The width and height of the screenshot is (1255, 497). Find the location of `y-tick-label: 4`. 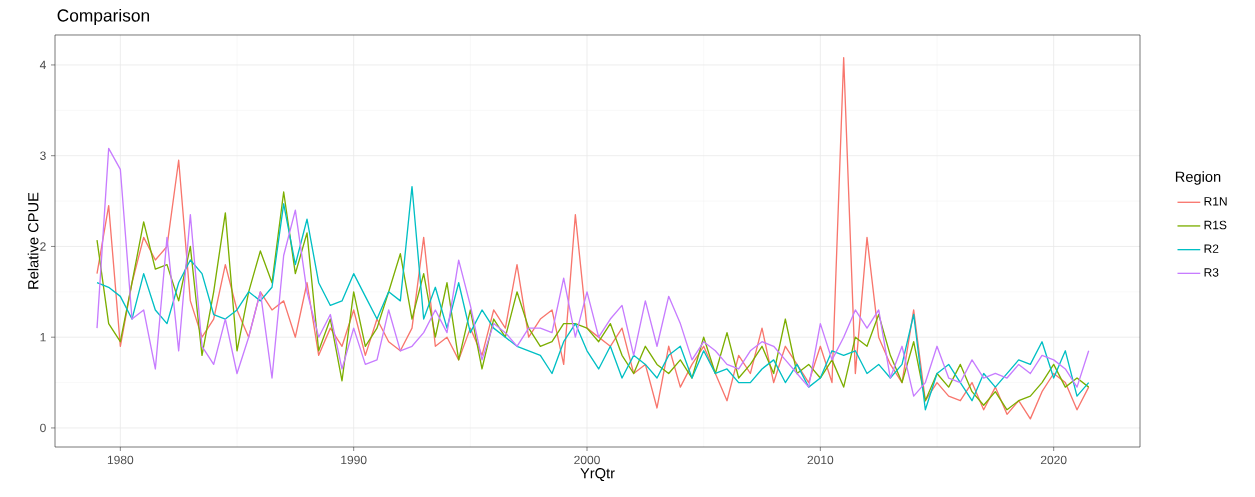

y-tick-label: 4 is located at coordinates (42, 65).